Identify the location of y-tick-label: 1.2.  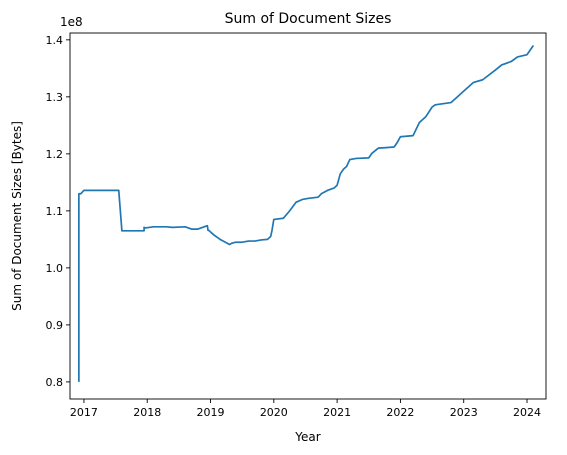
(55, 154).